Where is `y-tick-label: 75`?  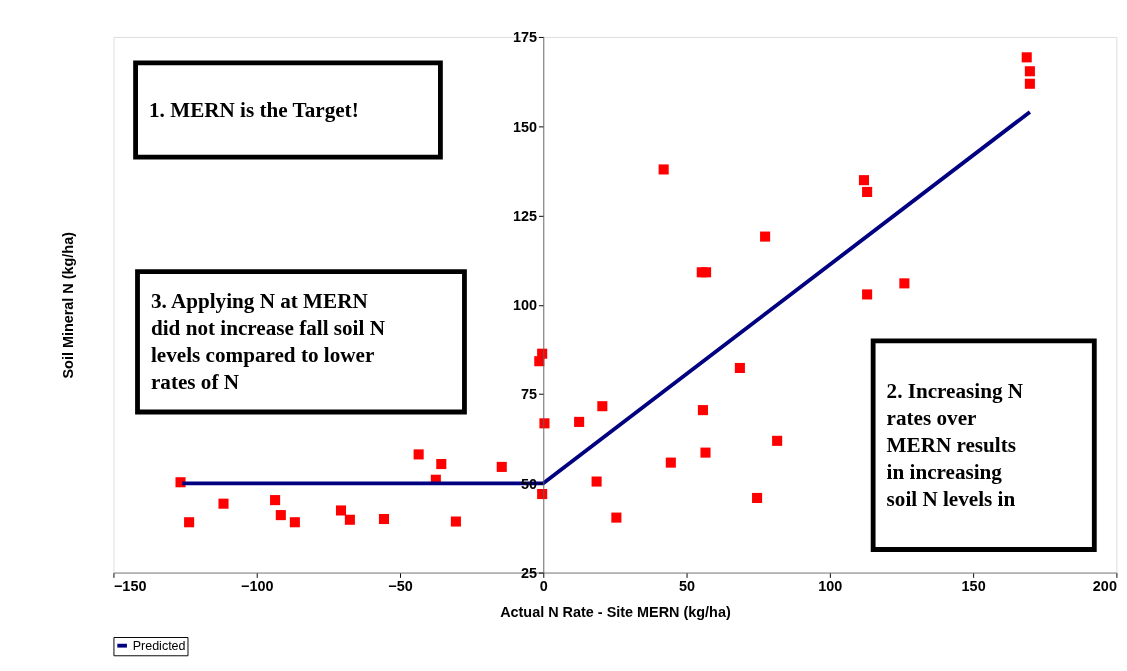
y-tick-label: 75 is located at coordinates (529, 394).